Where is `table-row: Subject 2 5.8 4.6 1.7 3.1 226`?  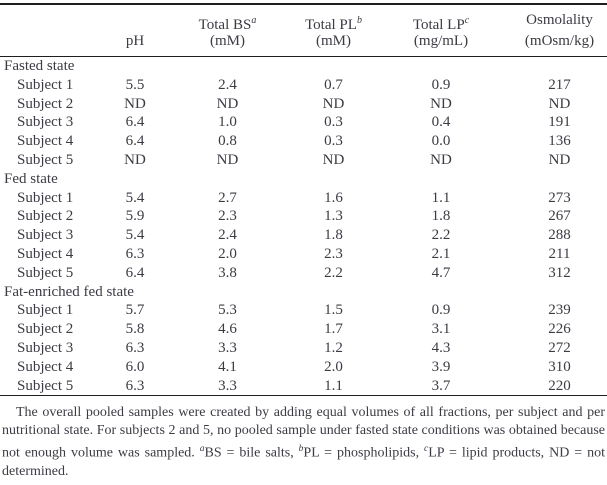 table-row: Subject 2 5.8 4.6 1.7 3.1 226 is located at coordinates (303, 329).